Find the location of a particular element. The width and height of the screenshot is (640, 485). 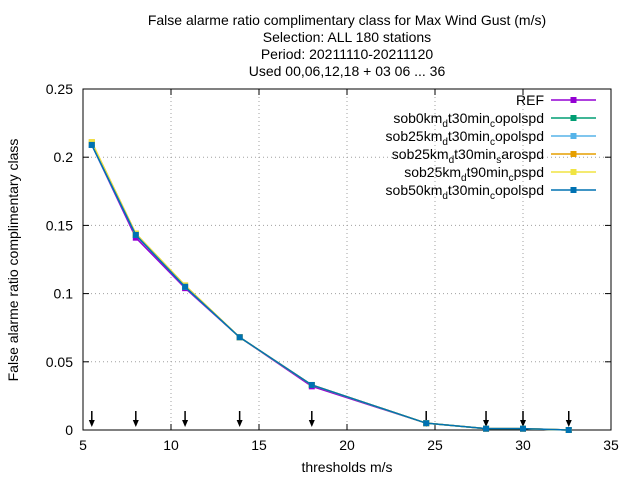

y-tick-label: 0.2 is located at coordinates (64, 157).